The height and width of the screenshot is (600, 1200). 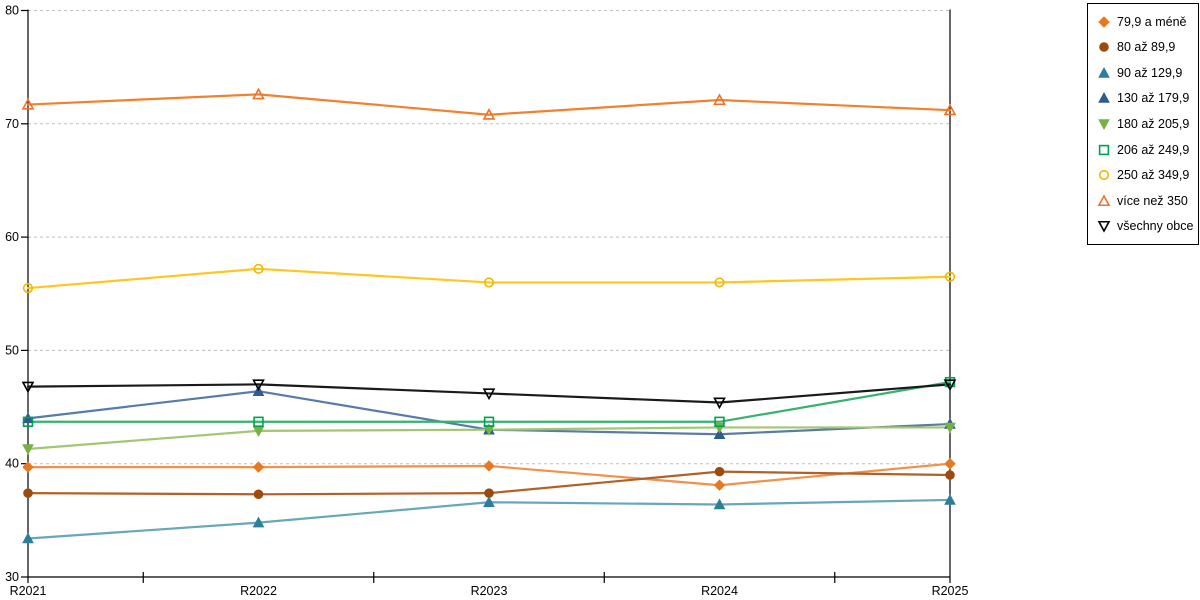 I want to click on legend-label: více než 350, so click(x=1152, y=200).